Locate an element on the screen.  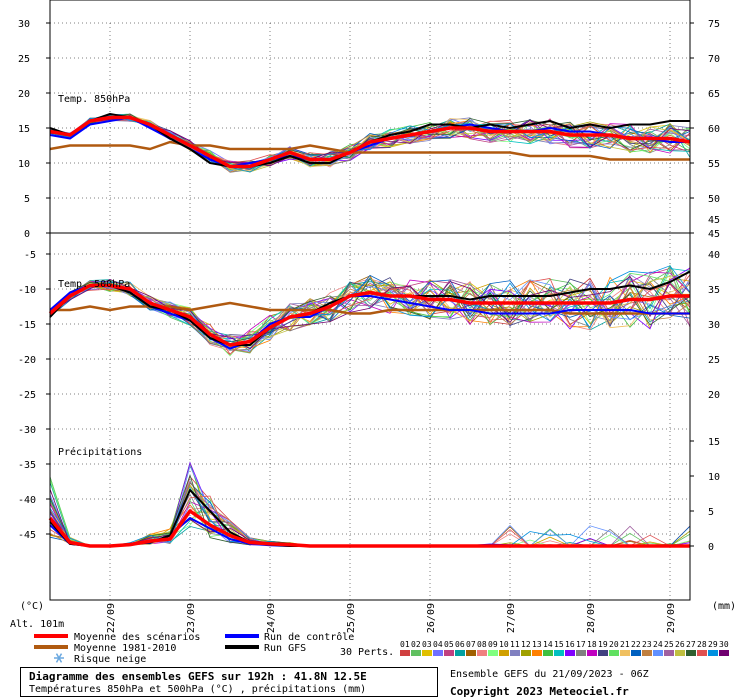
legend-label-gfs: Run GFS is located at coordinates (285, 648).